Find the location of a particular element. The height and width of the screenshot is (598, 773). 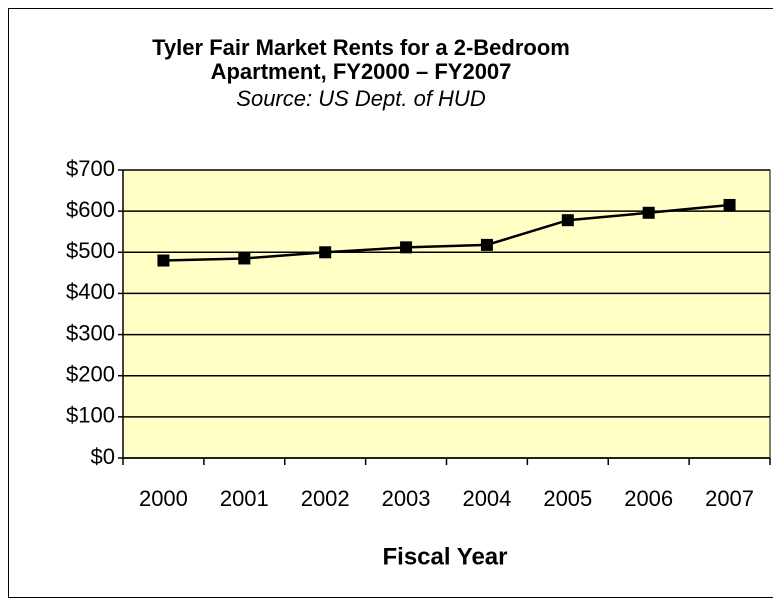

x-tick-label: 2002 is located at coordinates (325, 498).